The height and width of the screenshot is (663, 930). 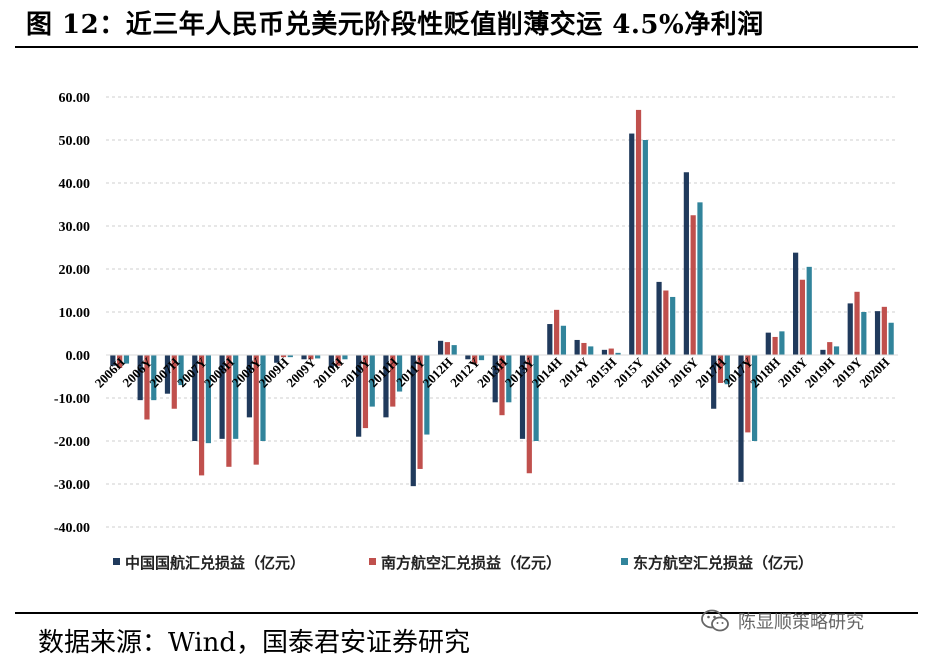 What do you see at coordinates (72, 485) in the screenshot?
I see `y-tick-label: -30.00` at bounding box center [72, 485].